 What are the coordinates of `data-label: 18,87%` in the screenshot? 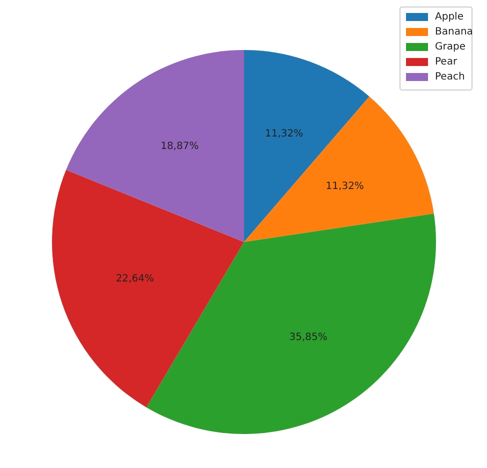 It's located at (179, 146).